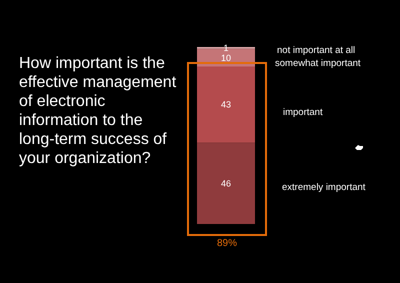  Describe the element at coordinates (318, 63) in the screenshot. I see `text: somewhat important` at that location.